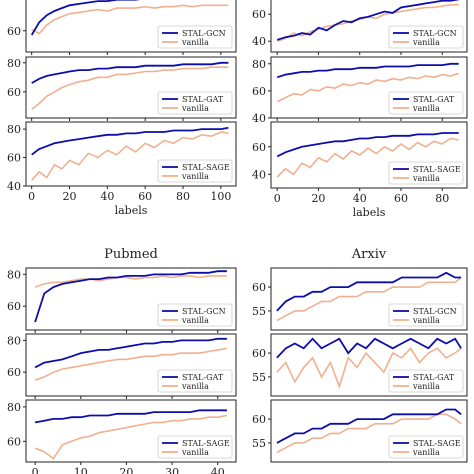 The image size is (474, 474). I want to click on x-tick-label: 60, so click(401, 198).